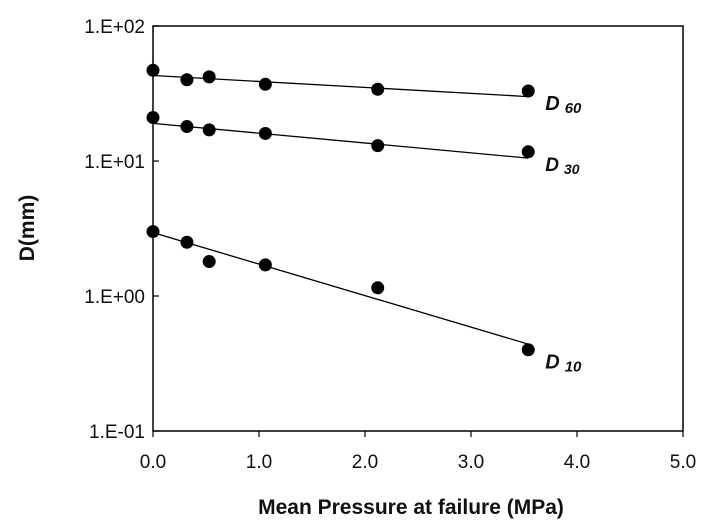 The height and width of the screenshot is (531, 713). I want to click on x-tick-label: 5.0, so click(683, 462).